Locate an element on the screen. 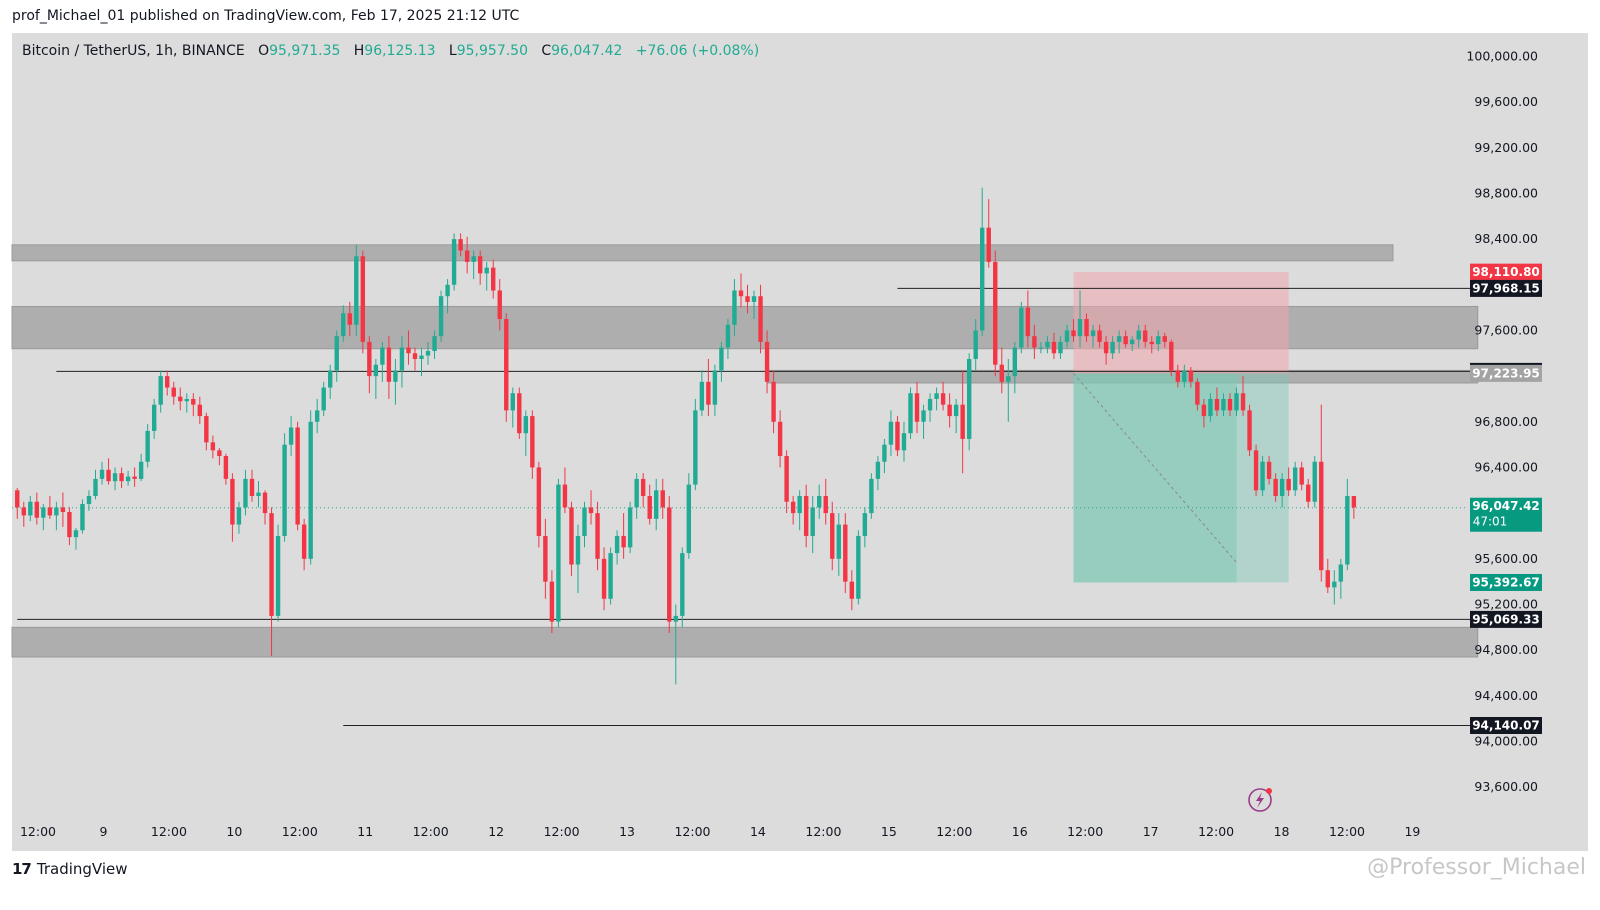  tradingview-logo: 17 TradingView is located at coordinates (70, 869).